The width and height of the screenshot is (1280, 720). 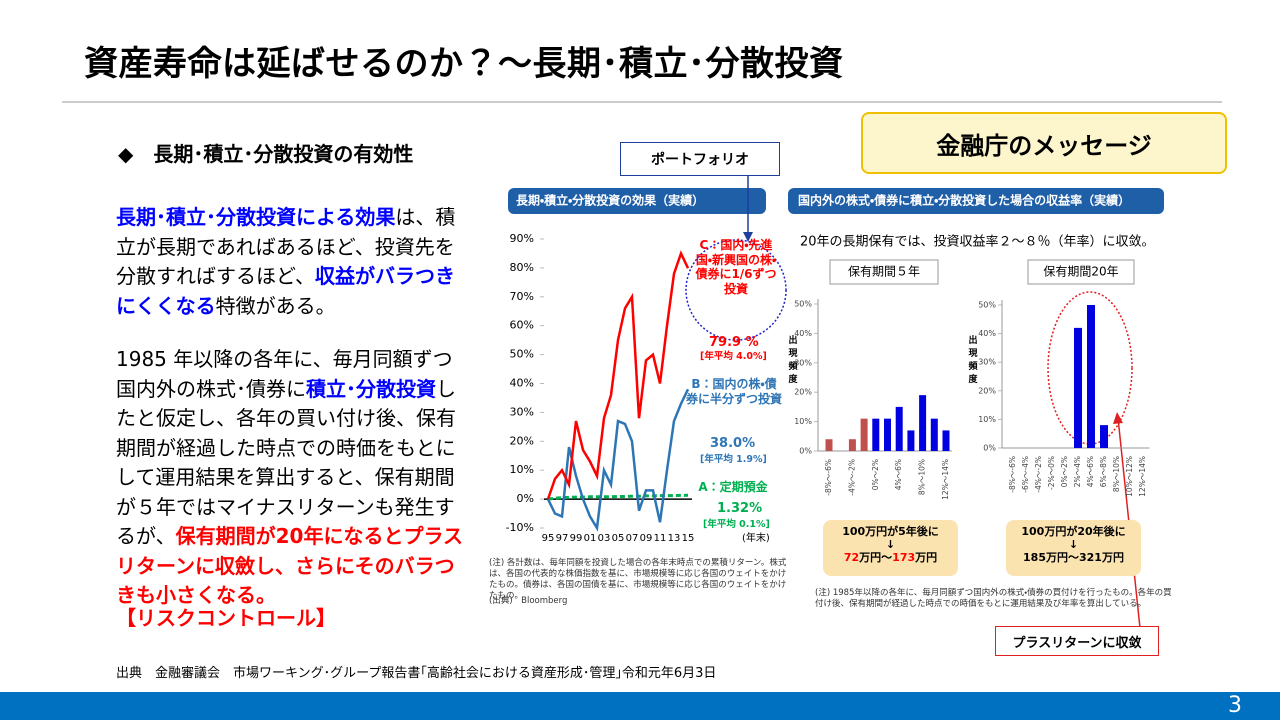 What do you see at coordinates (1012, 474) in the screenshot?
I see `x-tick-label: -8%～-6%` at bounding box center [1012, 474].